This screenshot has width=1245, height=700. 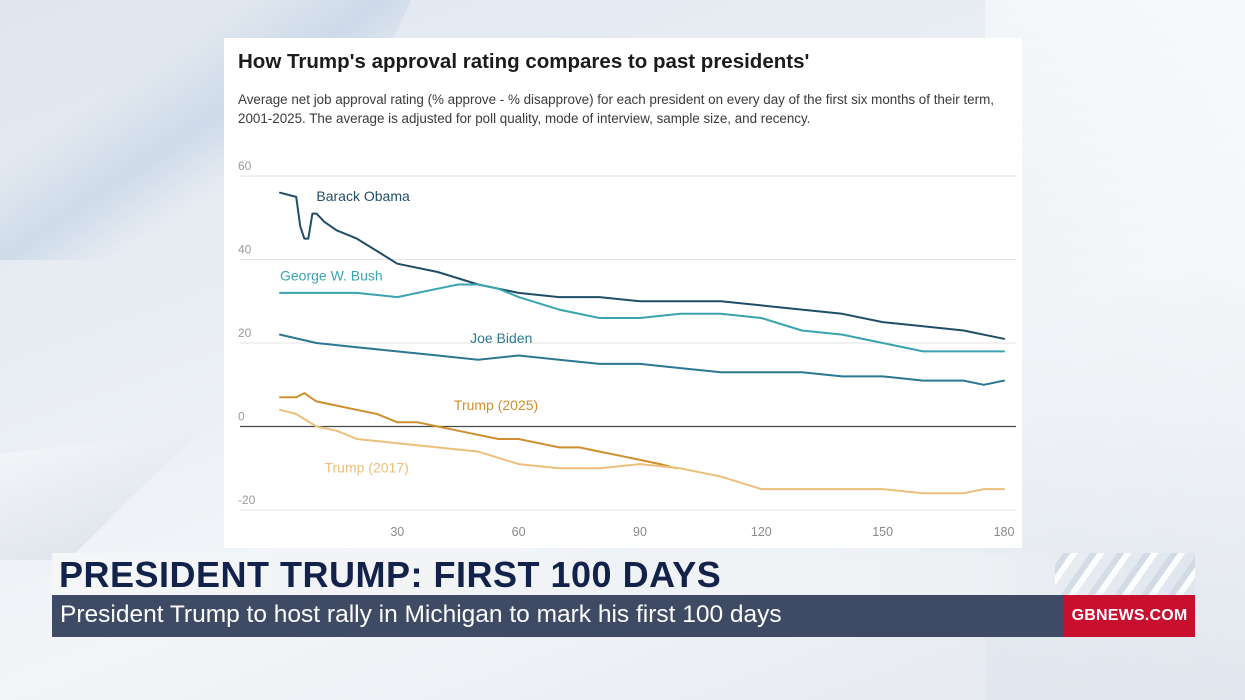 What do you see at coordinates (366, 467) in the screenshot?
I see `series-label-trump-2017: Trump (2017)` at bounding box center [366, 467].